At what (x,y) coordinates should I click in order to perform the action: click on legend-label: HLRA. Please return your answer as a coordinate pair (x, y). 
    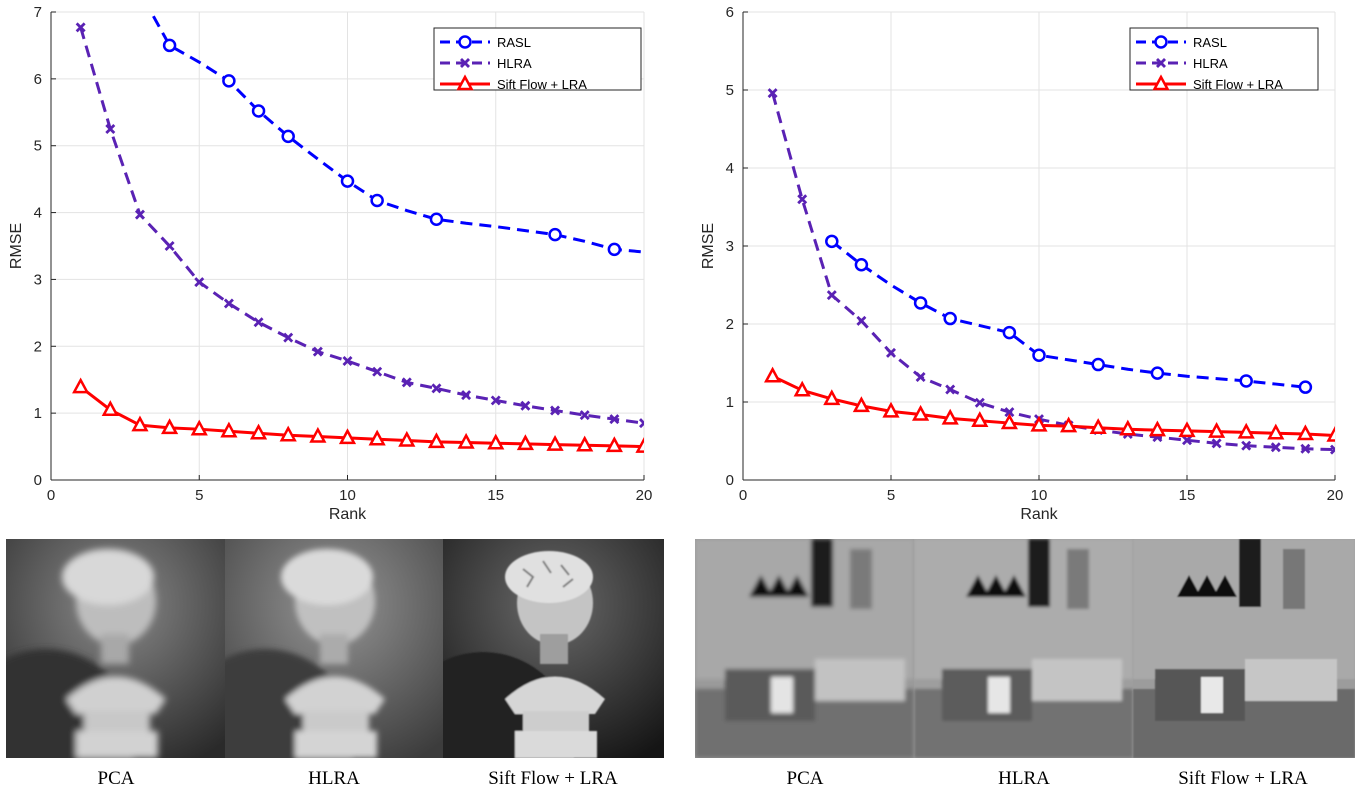
    Looking at the image, I should click on (514, 63).